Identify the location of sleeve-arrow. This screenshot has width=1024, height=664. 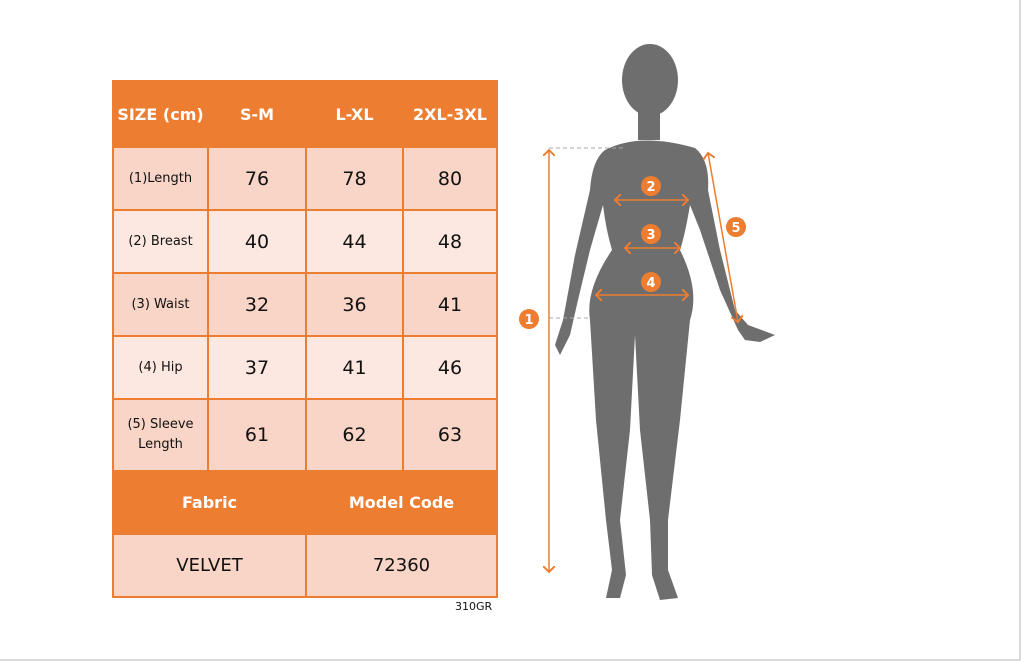
(723, 237).